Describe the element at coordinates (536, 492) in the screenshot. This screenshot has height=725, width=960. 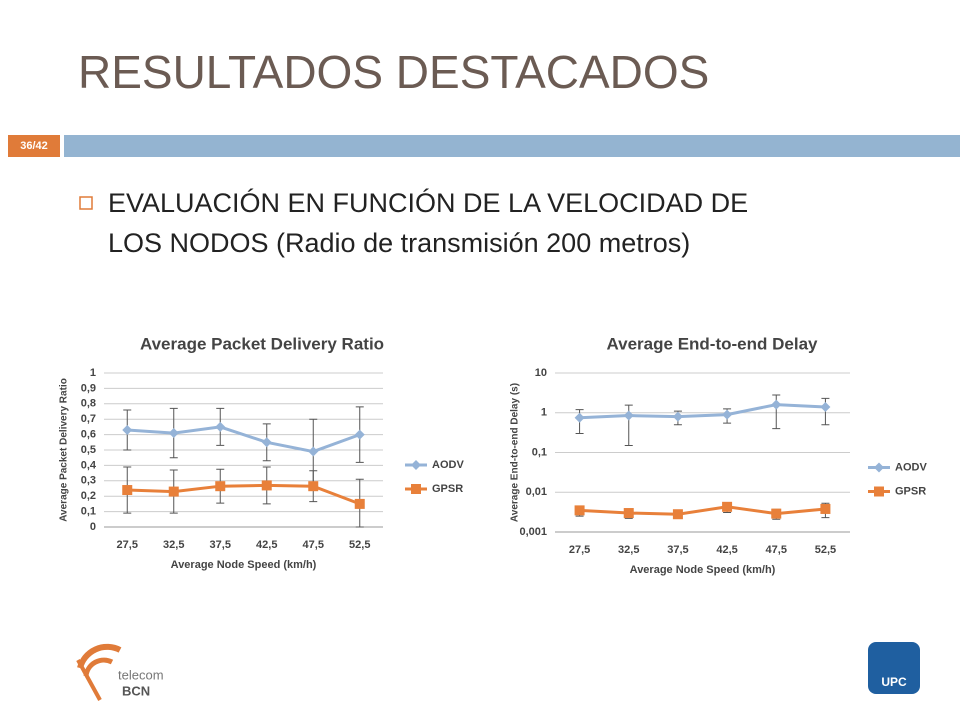
I see `y-tick-label: 0,01` at that location.